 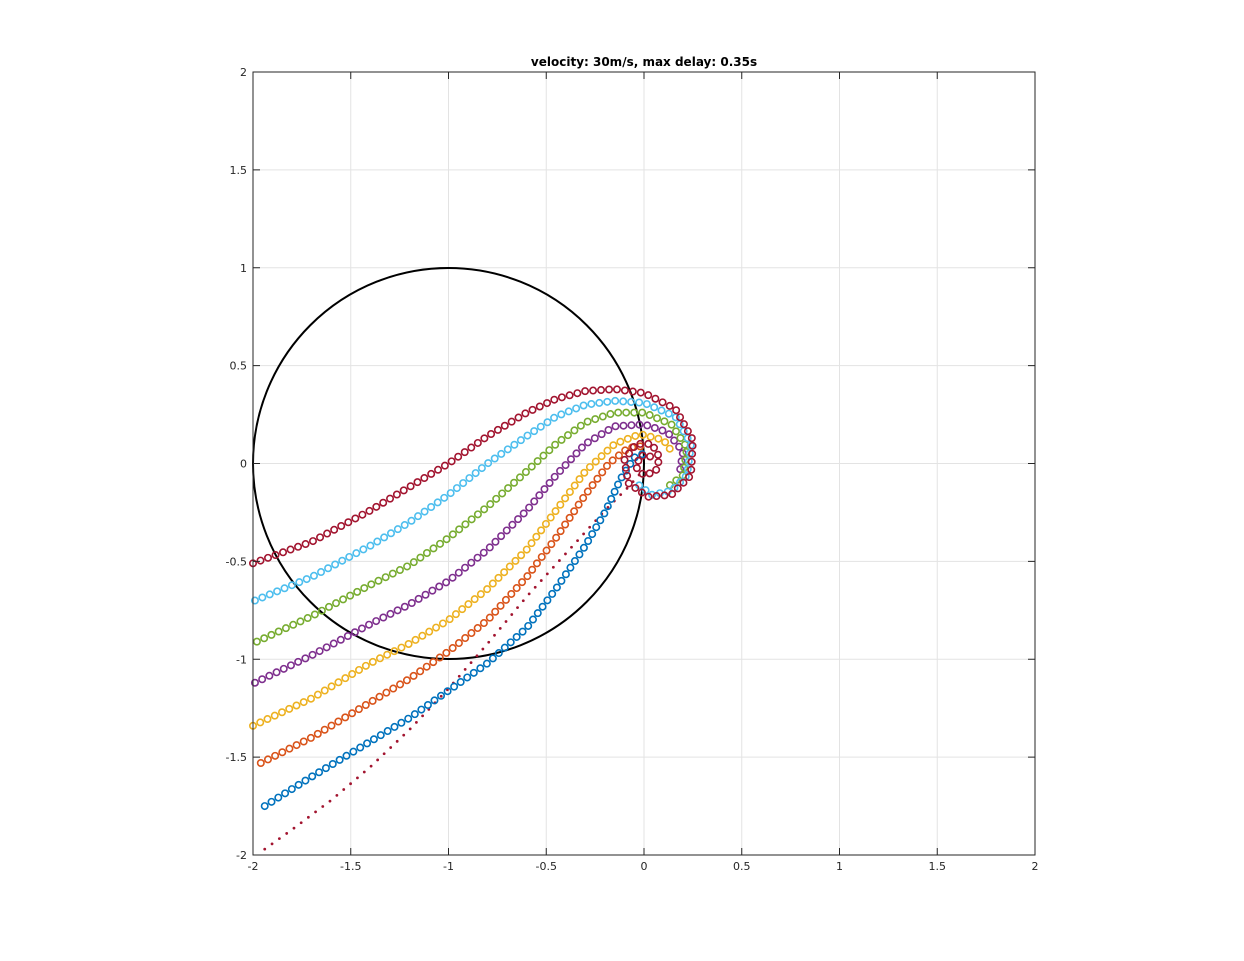 What do you see at coordinates (938, 866) in the screenshot?
I see `x-tick-label: 1.5` at bounding box center [938, 866].